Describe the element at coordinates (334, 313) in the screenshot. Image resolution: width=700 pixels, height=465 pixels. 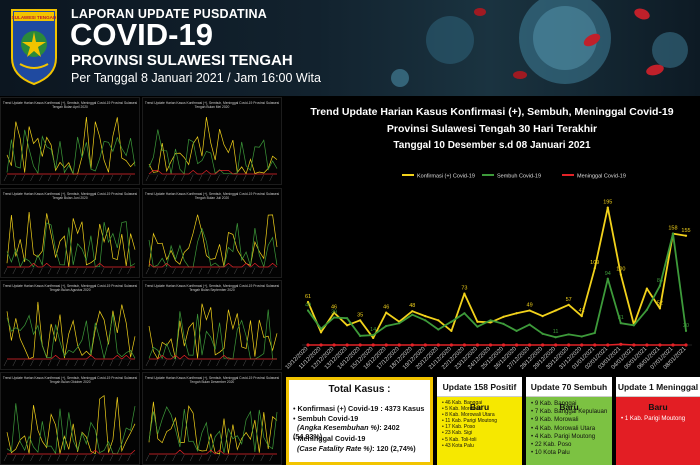
I see `data-label: 39` at that location.